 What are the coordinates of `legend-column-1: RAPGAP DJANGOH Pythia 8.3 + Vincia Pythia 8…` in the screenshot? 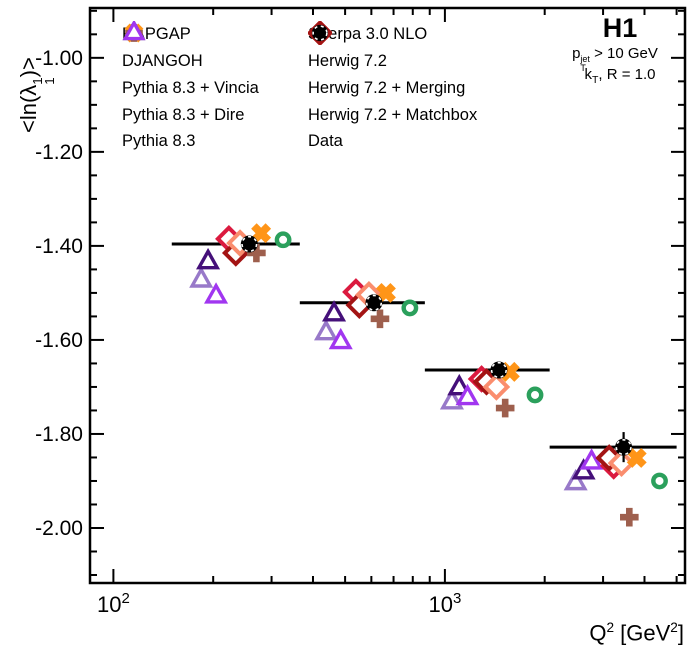 It's located at (190, 88).